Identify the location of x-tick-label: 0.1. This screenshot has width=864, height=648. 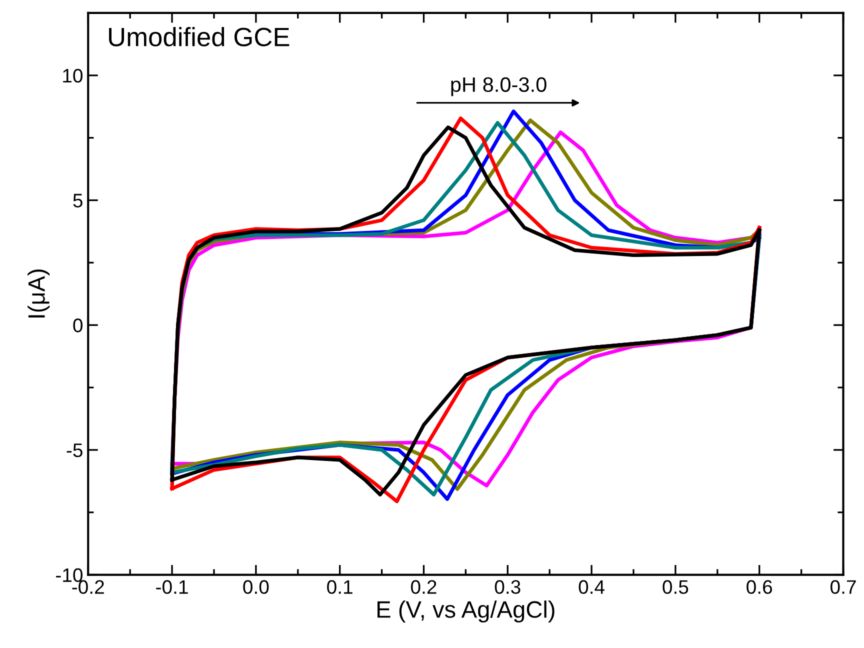
(339, 587).